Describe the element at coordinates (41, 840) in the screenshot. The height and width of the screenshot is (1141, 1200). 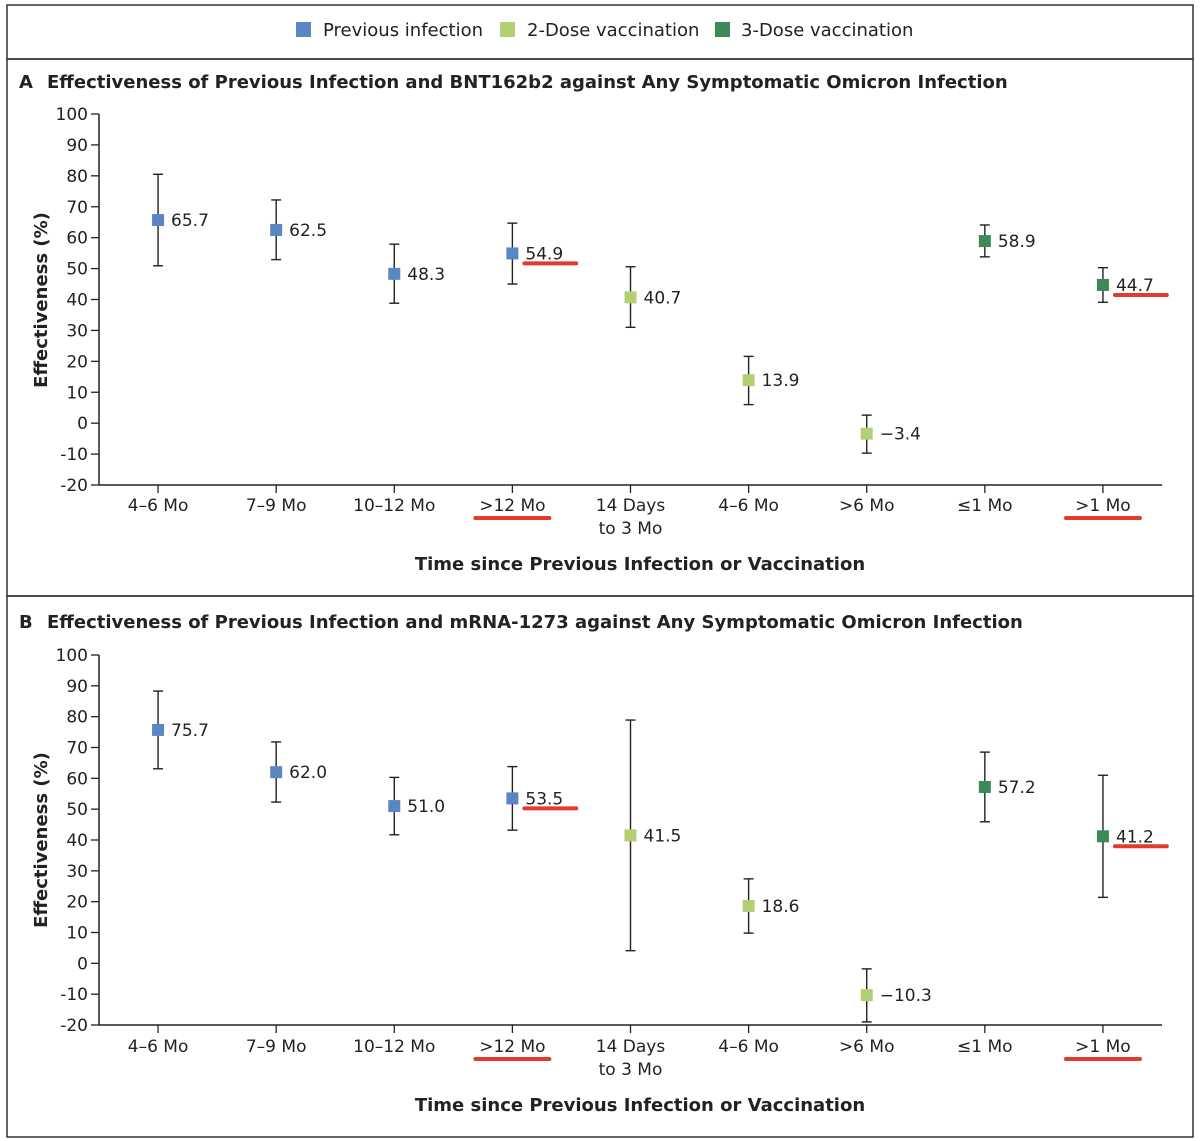
I see `panel-b-y-title: Effectiveness (%)` at that location.